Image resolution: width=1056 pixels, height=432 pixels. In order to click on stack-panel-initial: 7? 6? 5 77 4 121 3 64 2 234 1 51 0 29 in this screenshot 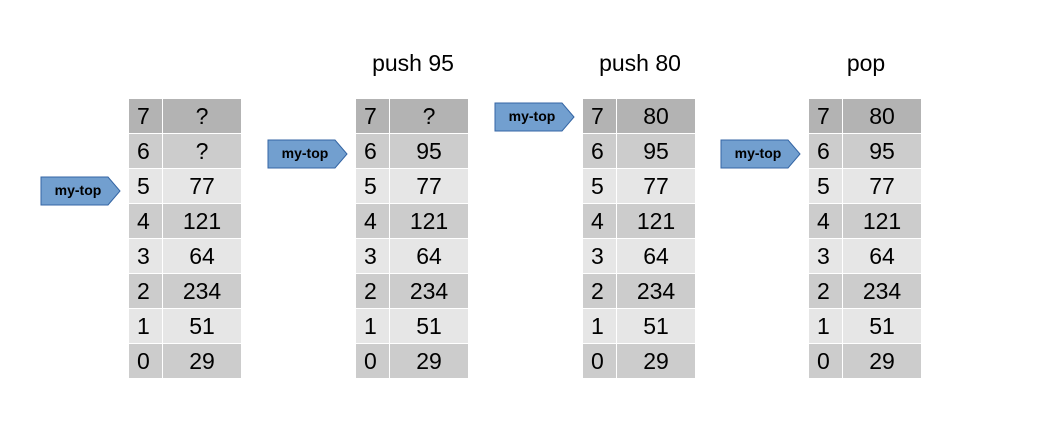, I will do `click(186, 216)`.